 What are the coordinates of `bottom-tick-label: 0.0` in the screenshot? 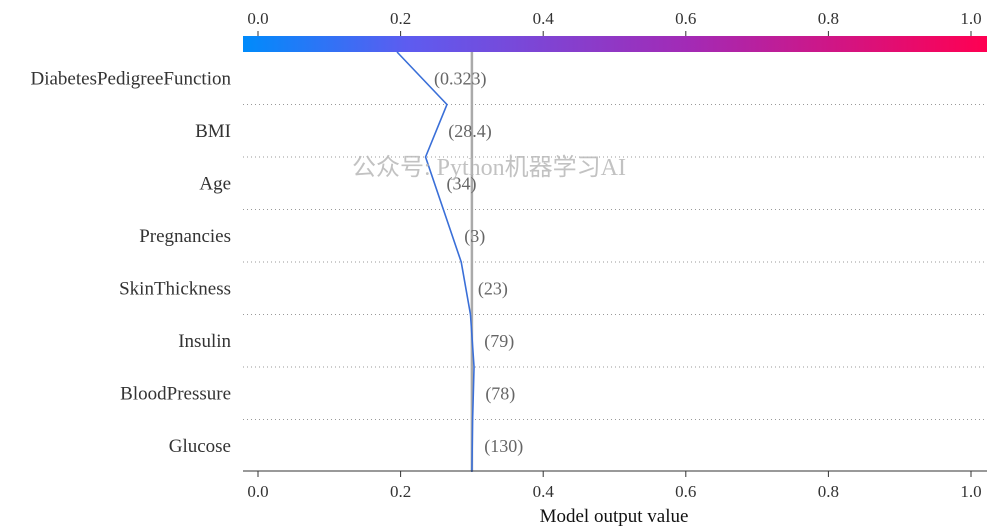 It's located at (257, 491).